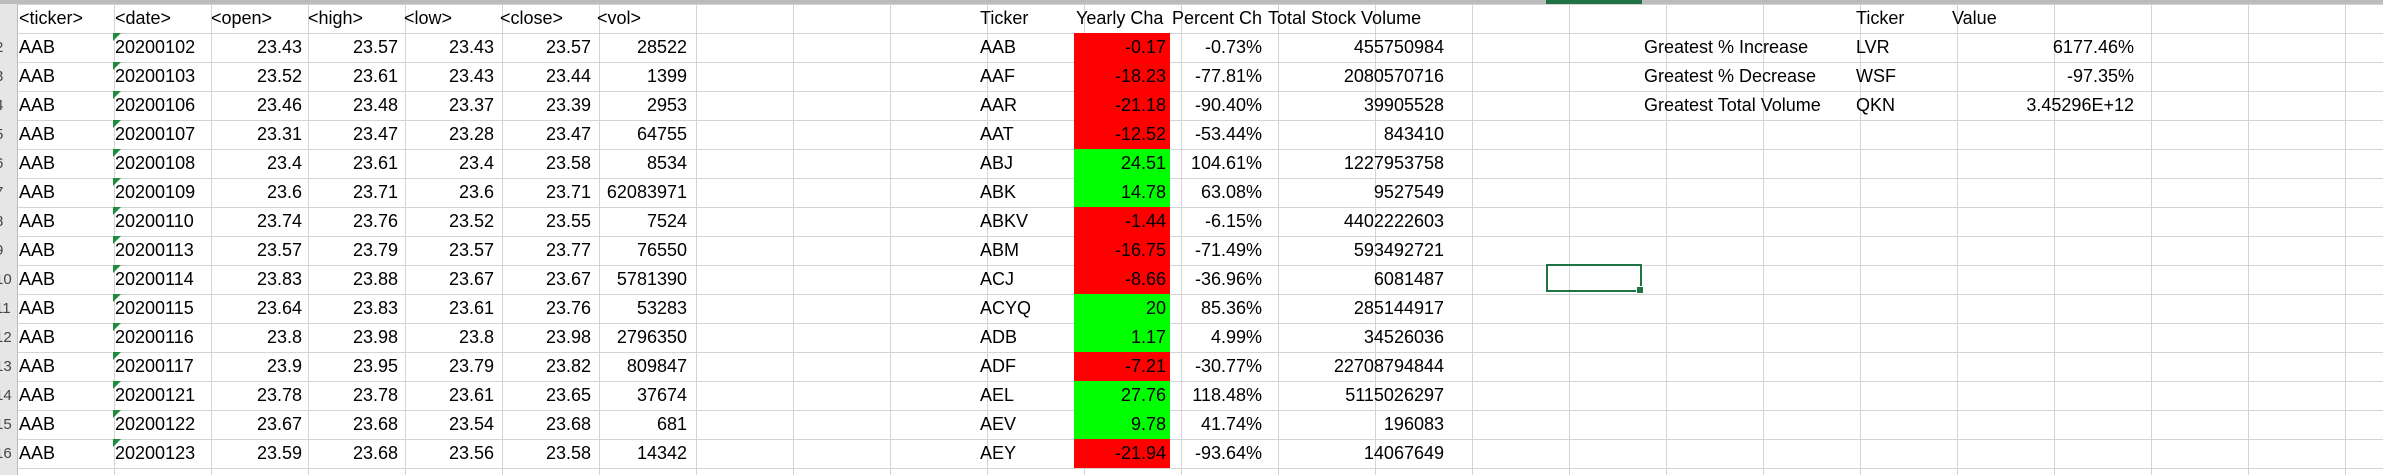  I want to click on raw-data-cell: 681, so click(671, 424).